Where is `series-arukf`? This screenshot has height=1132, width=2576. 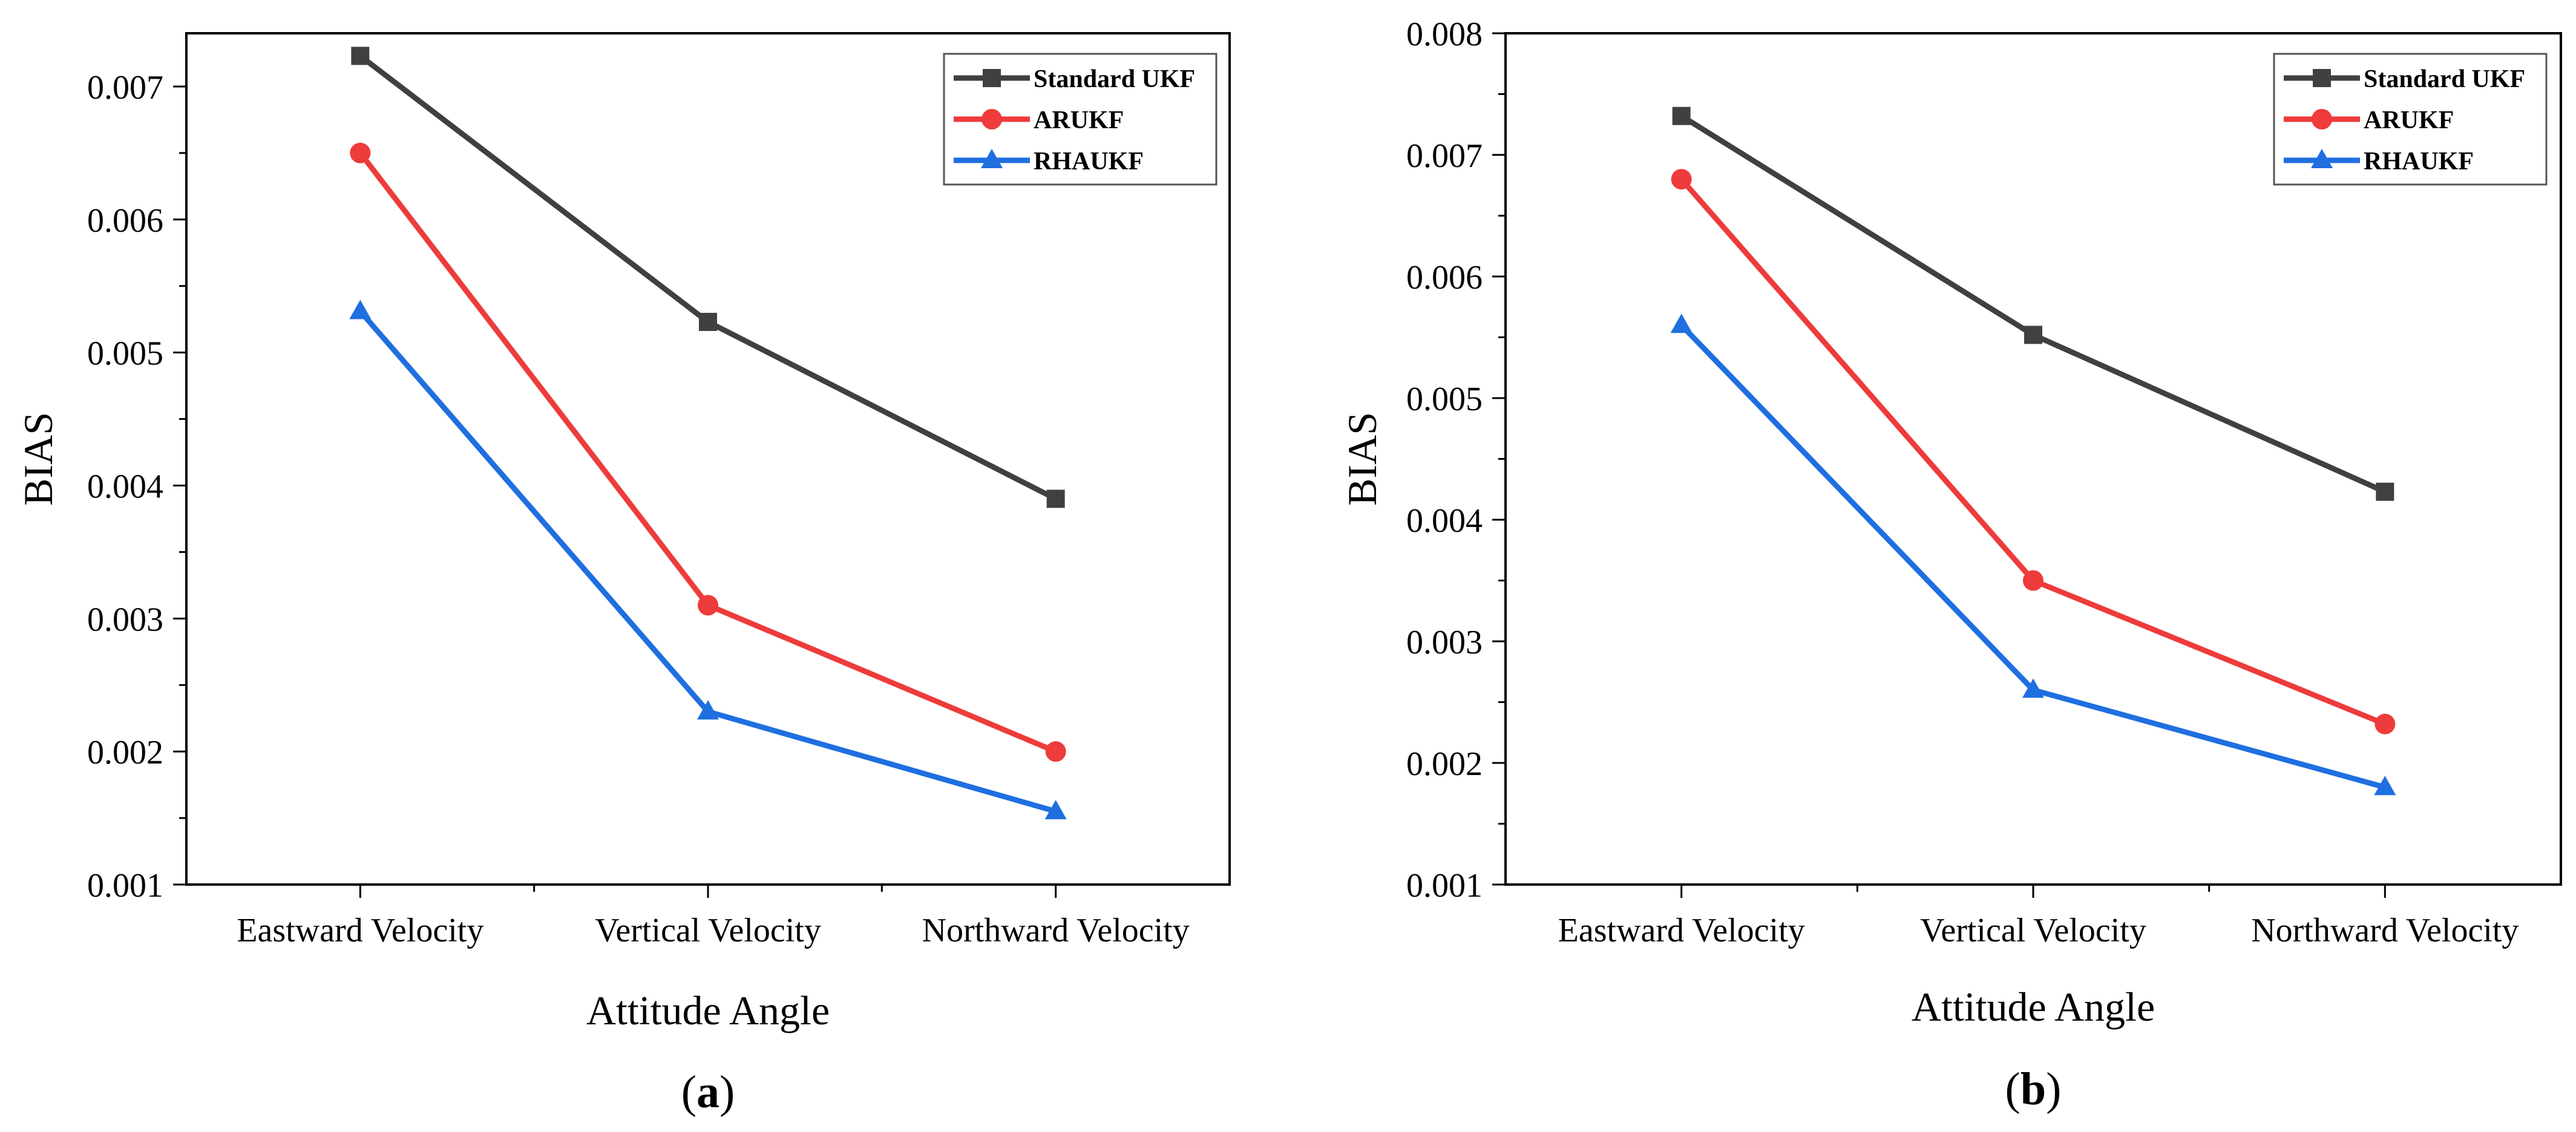
series-arukf is located at coordinates (2033, 451).